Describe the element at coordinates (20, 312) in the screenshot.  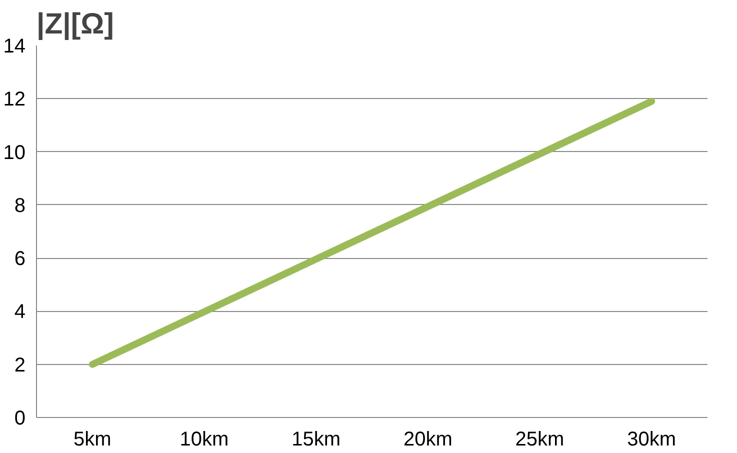
I see `y-tick-label: 4` at that location.